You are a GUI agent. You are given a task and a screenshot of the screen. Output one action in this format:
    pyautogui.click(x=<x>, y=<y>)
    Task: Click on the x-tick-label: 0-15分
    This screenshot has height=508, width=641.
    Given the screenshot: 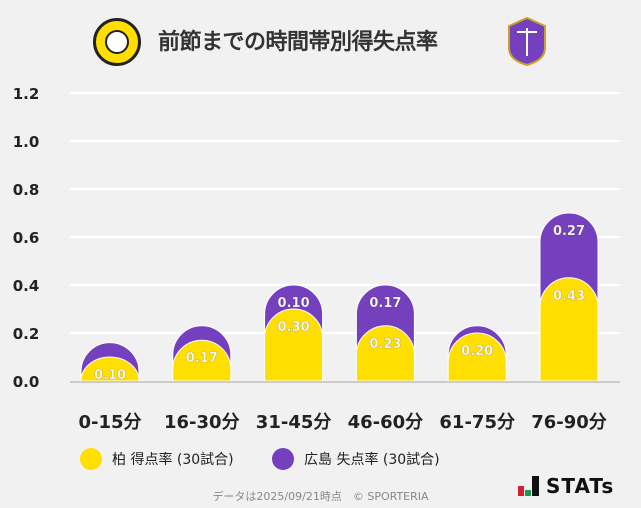 What is the action you would take?
    pyautogui.click(x=109, y=422)
    